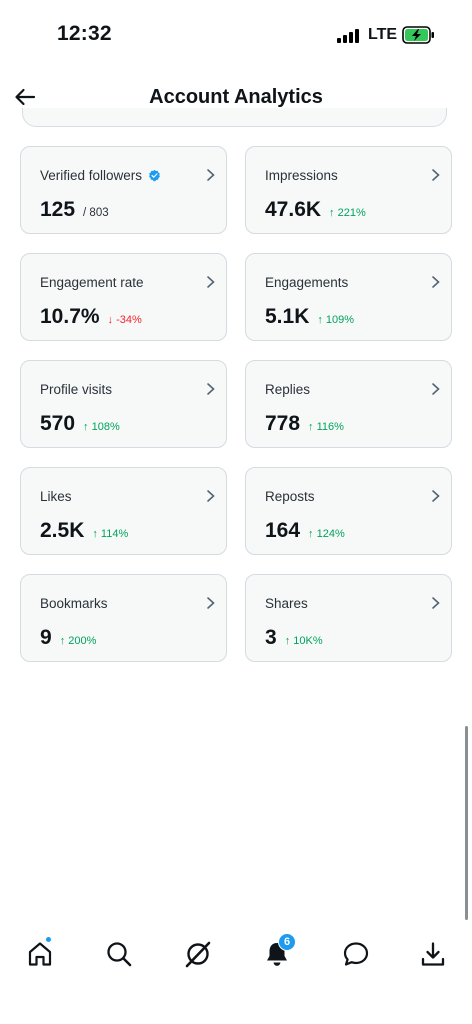 The width and height of the screenshot is (472, 1024). What do you see at coordinates (236, 972) in the screenshot?
I see `bottom-nav: 6` at bounding box center [236, 972].